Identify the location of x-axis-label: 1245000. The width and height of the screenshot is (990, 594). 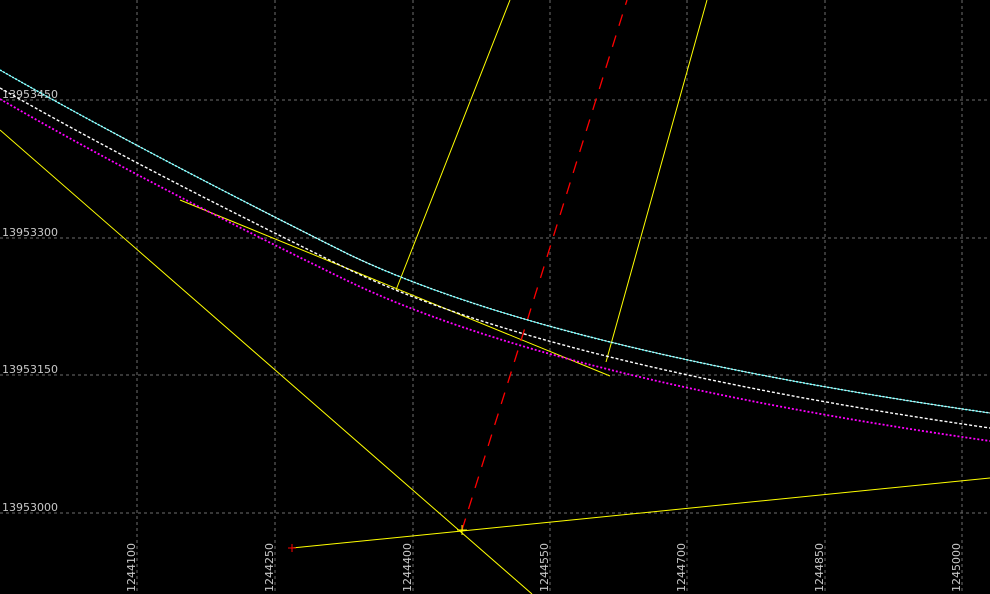
(956, 567).